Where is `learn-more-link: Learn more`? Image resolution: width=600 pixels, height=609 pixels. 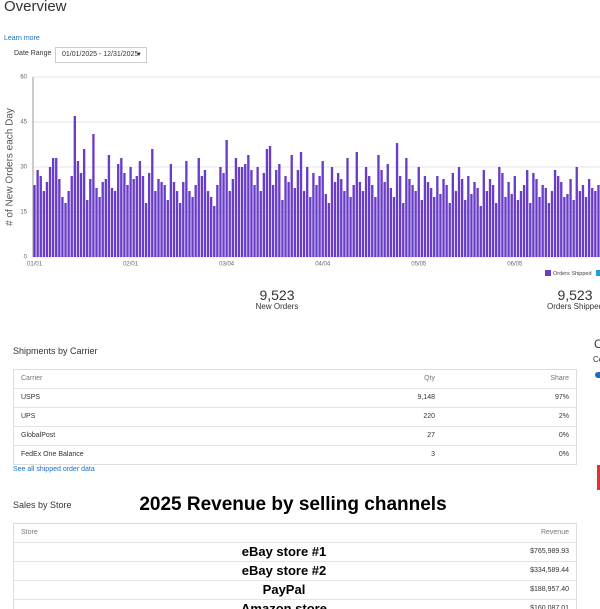 learn-more-link: Learn more is located at coordinates (22, 38).